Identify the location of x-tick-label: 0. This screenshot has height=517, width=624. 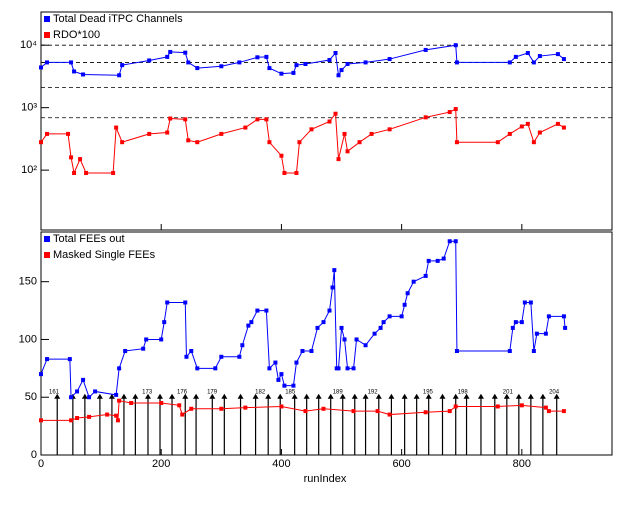
(41, 464).